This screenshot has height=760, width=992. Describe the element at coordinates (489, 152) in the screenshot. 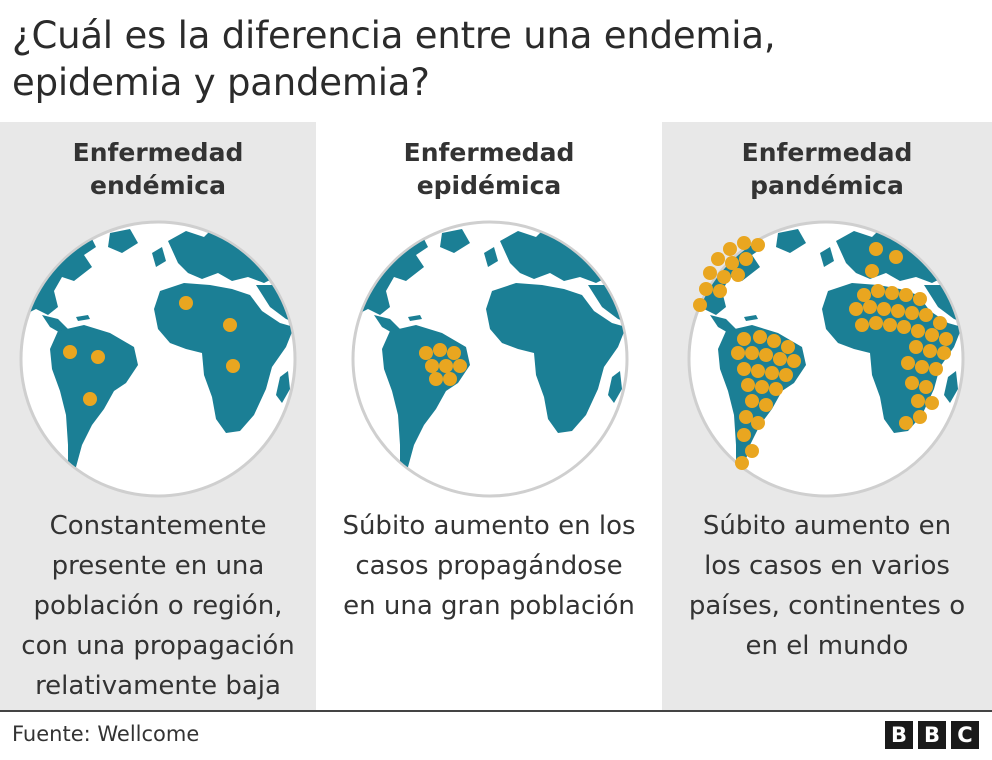

I see `heading-line: Enfermedad` at that location.